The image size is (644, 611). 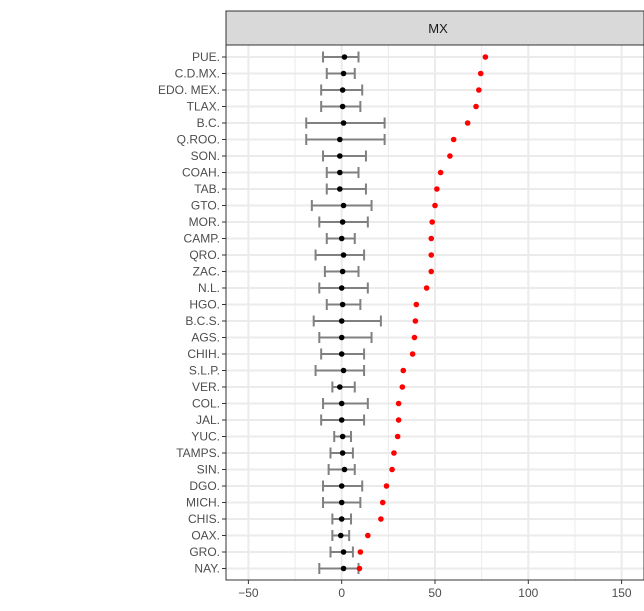 I want to click on y-tick-label: SON., so click(x=205, y=156).